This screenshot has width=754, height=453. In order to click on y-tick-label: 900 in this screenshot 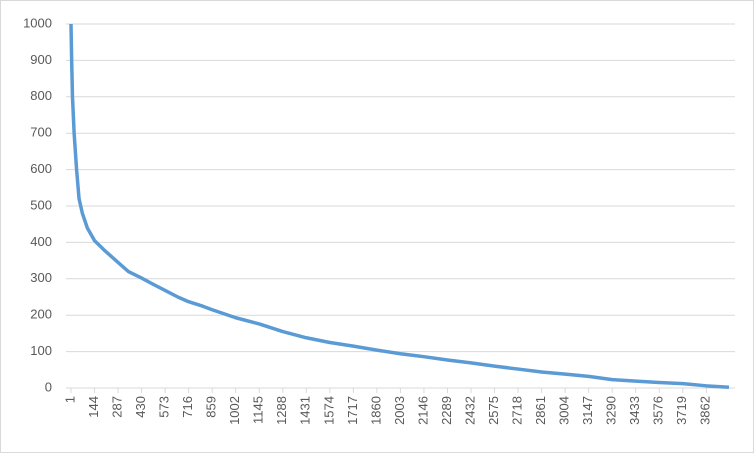, I will do `click(41, 59)`.